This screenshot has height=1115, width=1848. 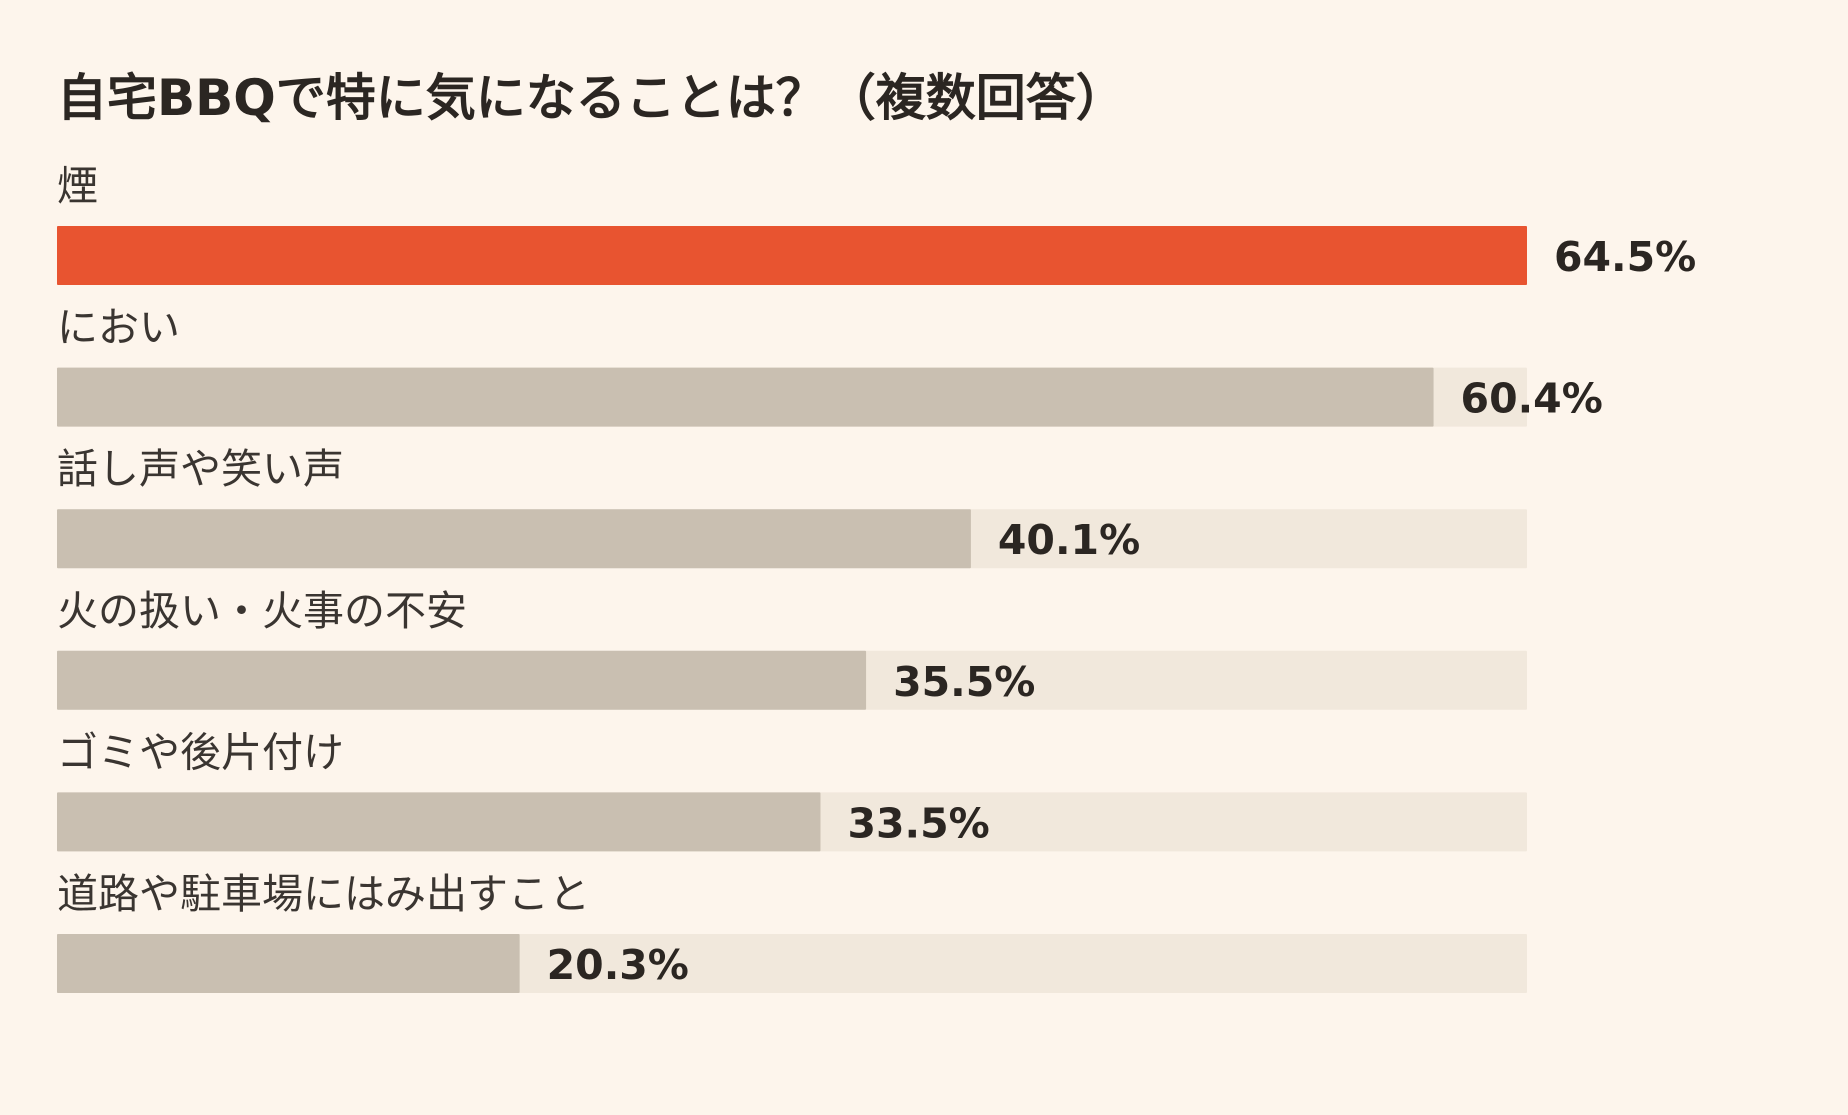 What do you see at coordinates (262, 611) in the screenshot?
I see `category-label: 火の扱い・火事の不安` at bounding box center [262, 611].